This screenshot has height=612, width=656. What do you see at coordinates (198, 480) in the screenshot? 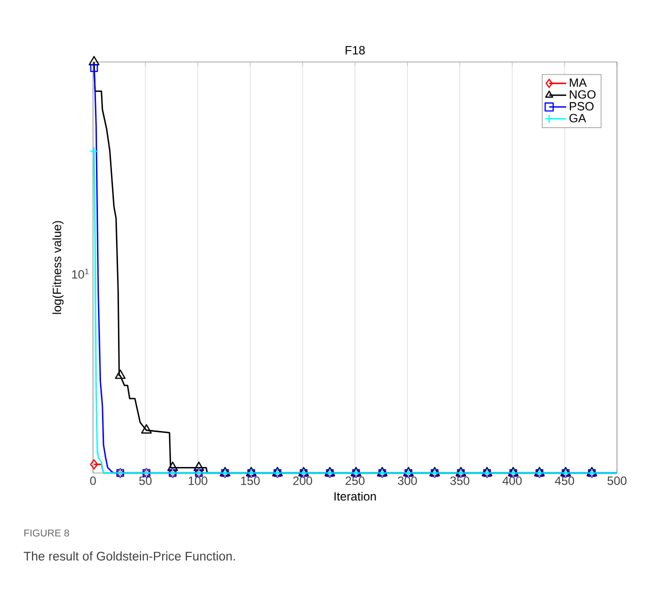
I see `x-tick-label: 100` at bounding box center [198, 480].